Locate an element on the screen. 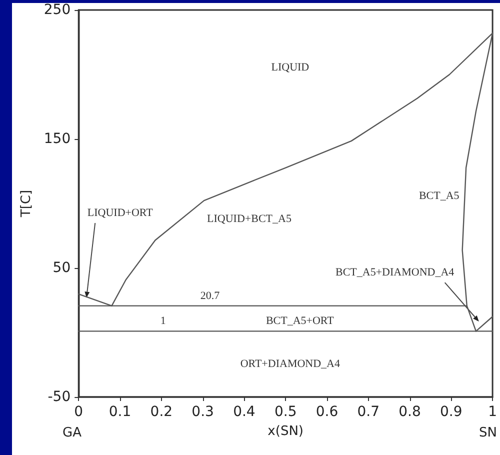 The image size is (500, 455). annotation: LIQUID is located at coordinates (290, 68).